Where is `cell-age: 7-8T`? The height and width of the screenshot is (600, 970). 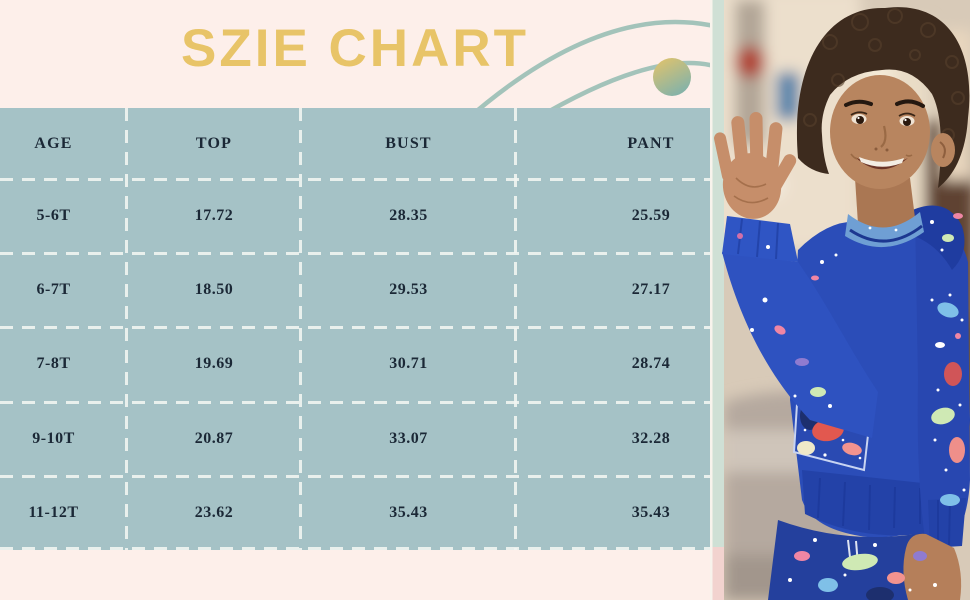 cell-age: 7-8T is located at coordinates (53, 364).